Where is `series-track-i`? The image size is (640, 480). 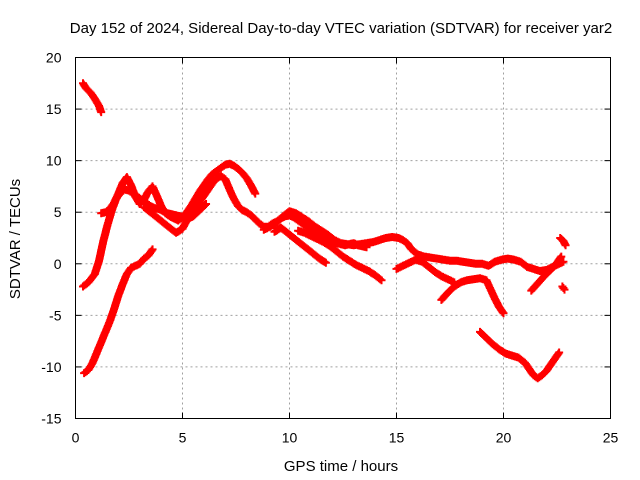 series-track-i is located at coordinates (425, 271).